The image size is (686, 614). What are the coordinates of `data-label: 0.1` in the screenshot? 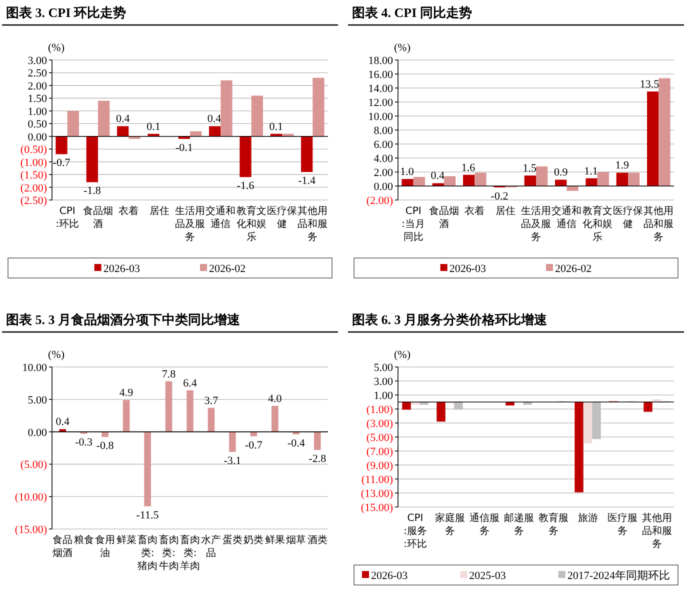 It's located at (153, 126).